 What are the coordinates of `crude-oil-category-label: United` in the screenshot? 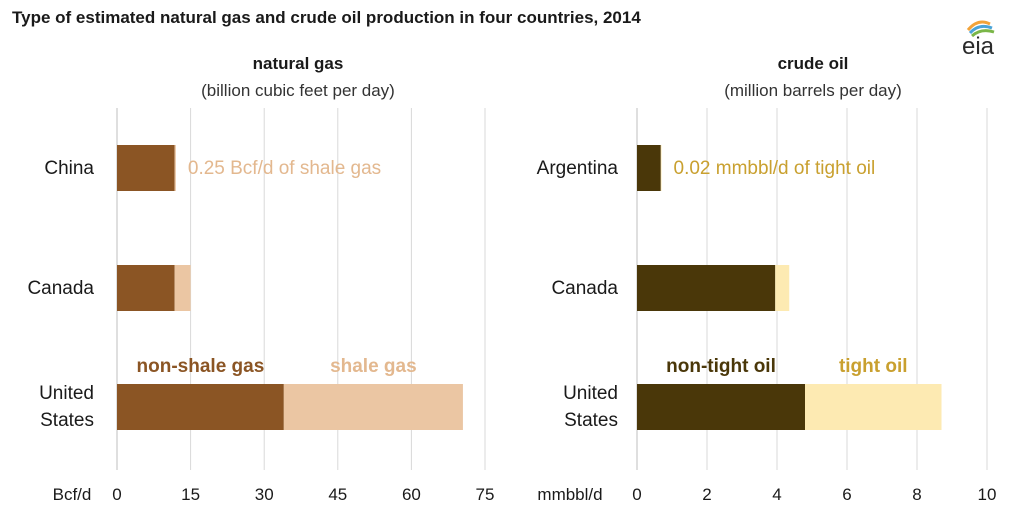 It's located at (590, 393).